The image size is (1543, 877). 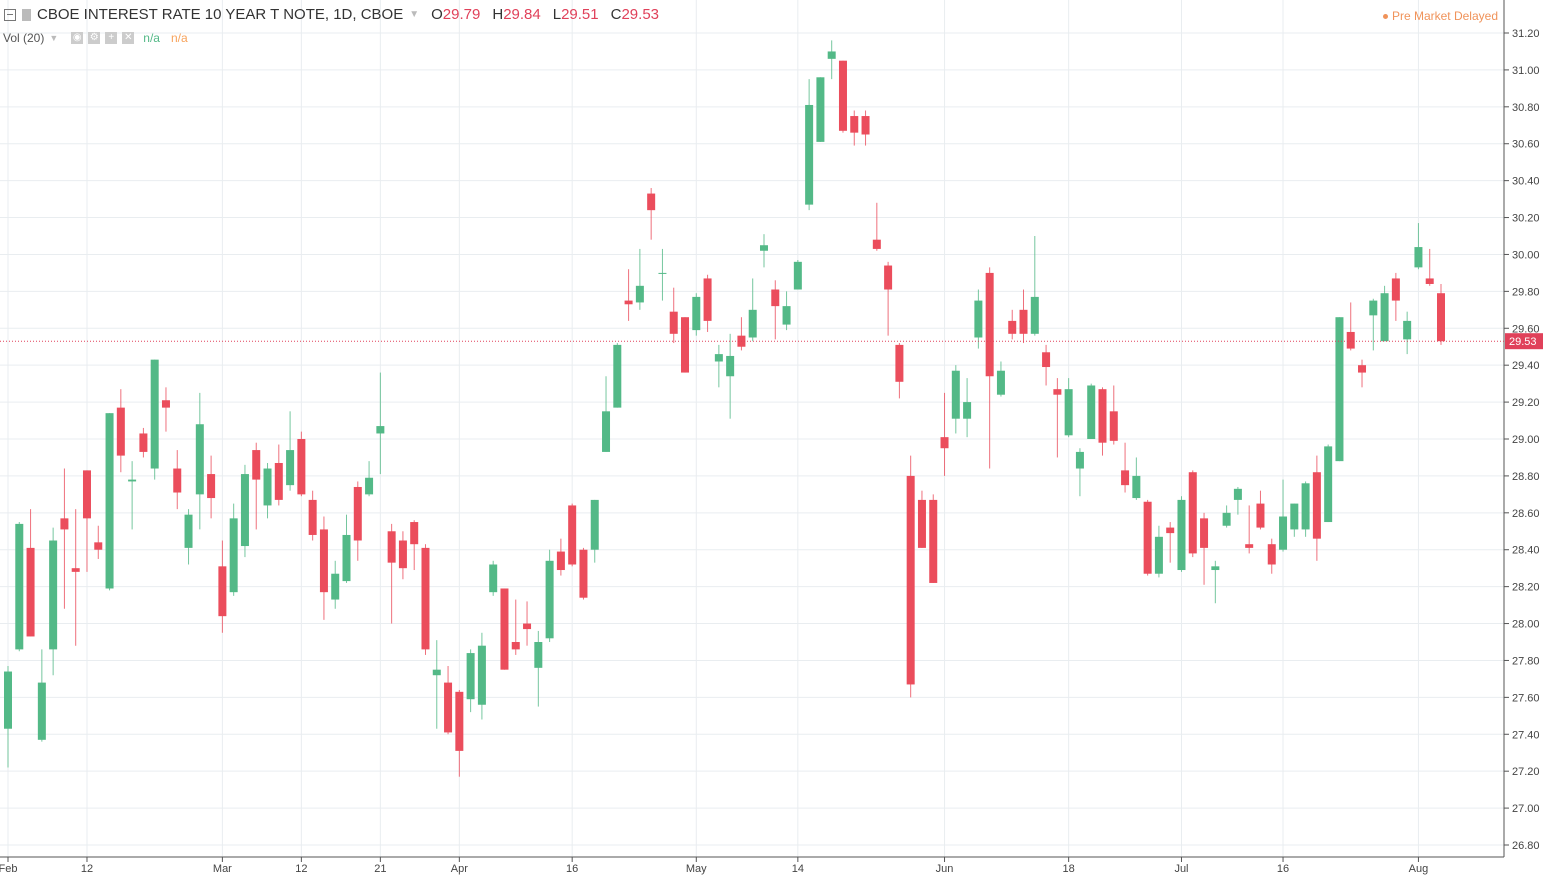 What do you see at coordinates (1526, 403) in the screenshot?
I see `y-tick-label: 29.20` at bounding box center [1526, 403].